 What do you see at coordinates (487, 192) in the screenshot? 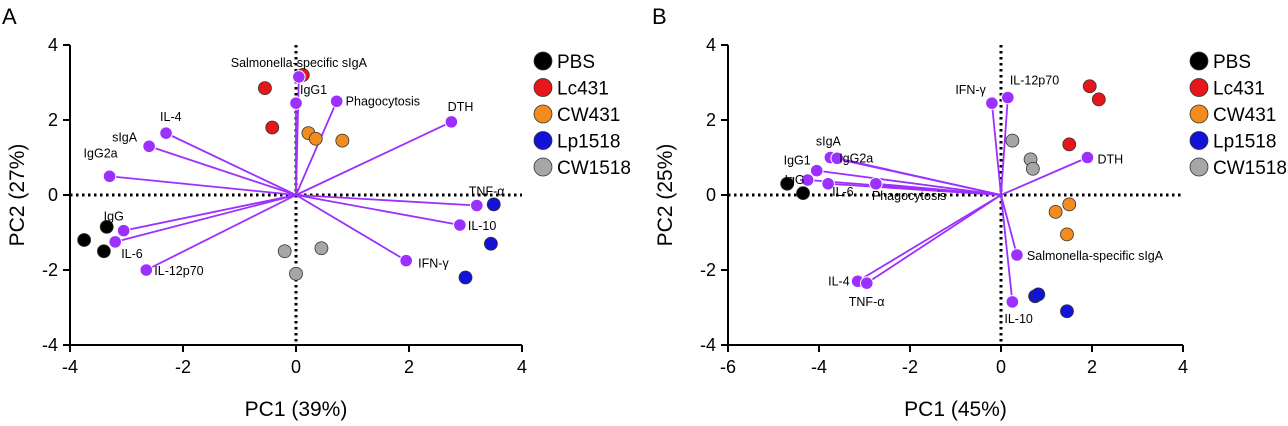
I see `loading-label-tnf: TNF-α` at bounding box center [487, 192].